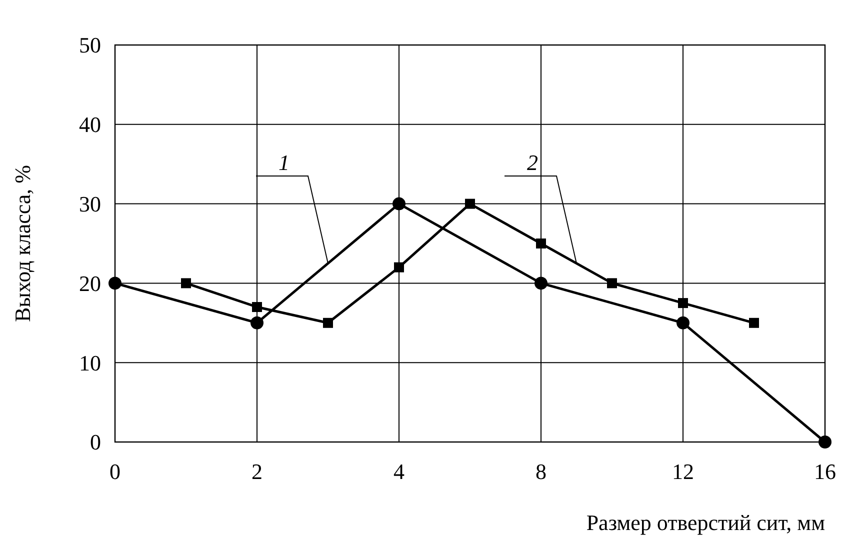 This screenshot has height=548, width=841. I want to click on y-axis-title: Выход класса, %, so click(22, 243).